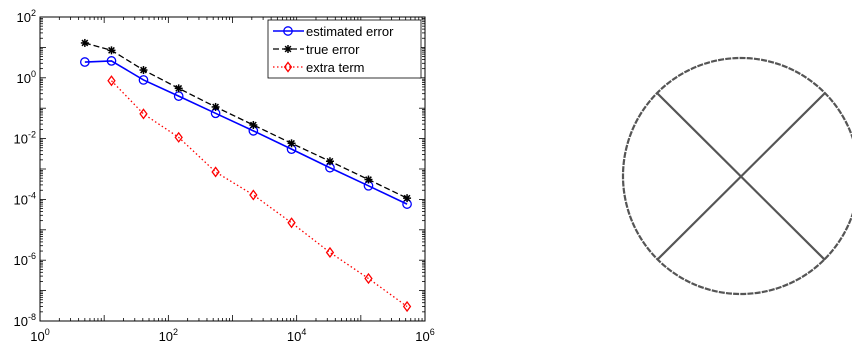 This screenshot has width=852, height=346. Describe the element at coordinates (25, 259) in the screenshot. I see `y-tick-label: 10⁻⁶` at that location.